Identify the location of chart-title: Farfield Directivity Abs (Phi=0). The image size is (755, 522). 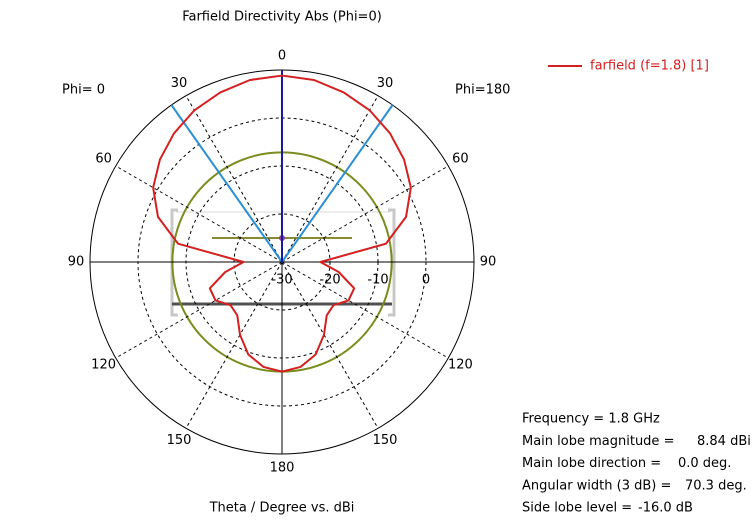
(282, 17).